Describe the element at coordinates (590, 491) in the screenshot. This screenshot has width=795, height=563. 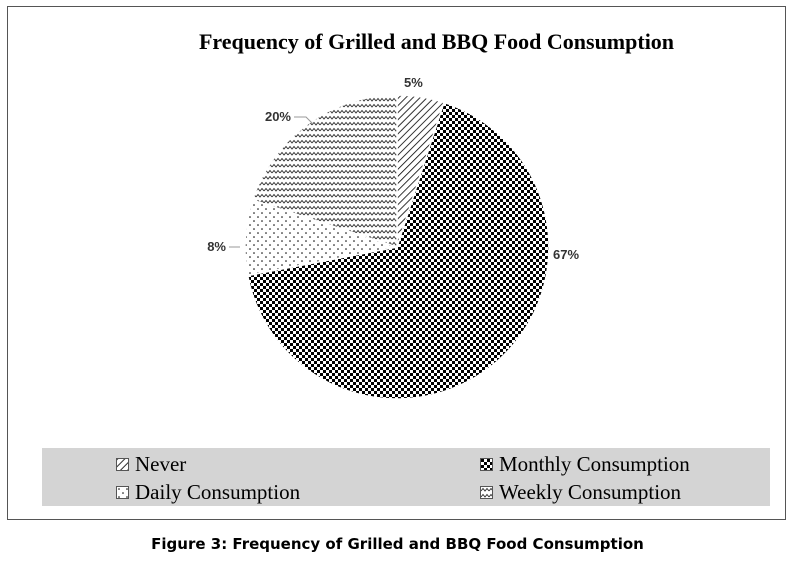
I see `legend-label: Weekly Consumption` at that location.